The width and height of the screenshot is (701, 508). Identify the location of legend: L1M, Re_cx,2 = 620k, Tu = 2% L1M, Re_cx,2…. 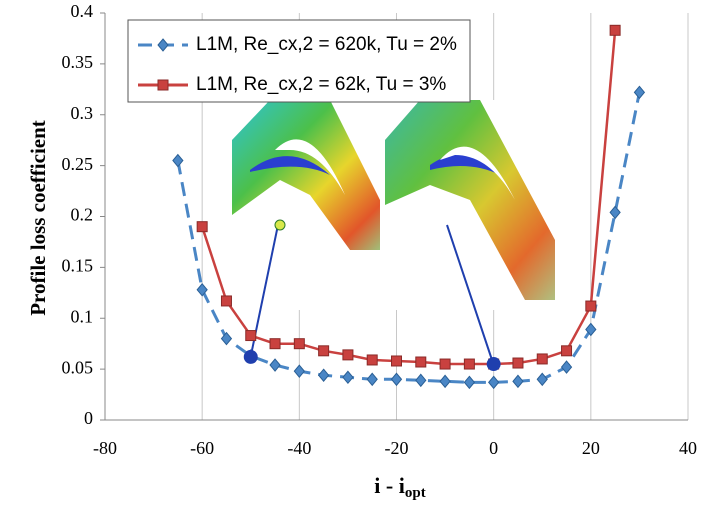
(299, 61).